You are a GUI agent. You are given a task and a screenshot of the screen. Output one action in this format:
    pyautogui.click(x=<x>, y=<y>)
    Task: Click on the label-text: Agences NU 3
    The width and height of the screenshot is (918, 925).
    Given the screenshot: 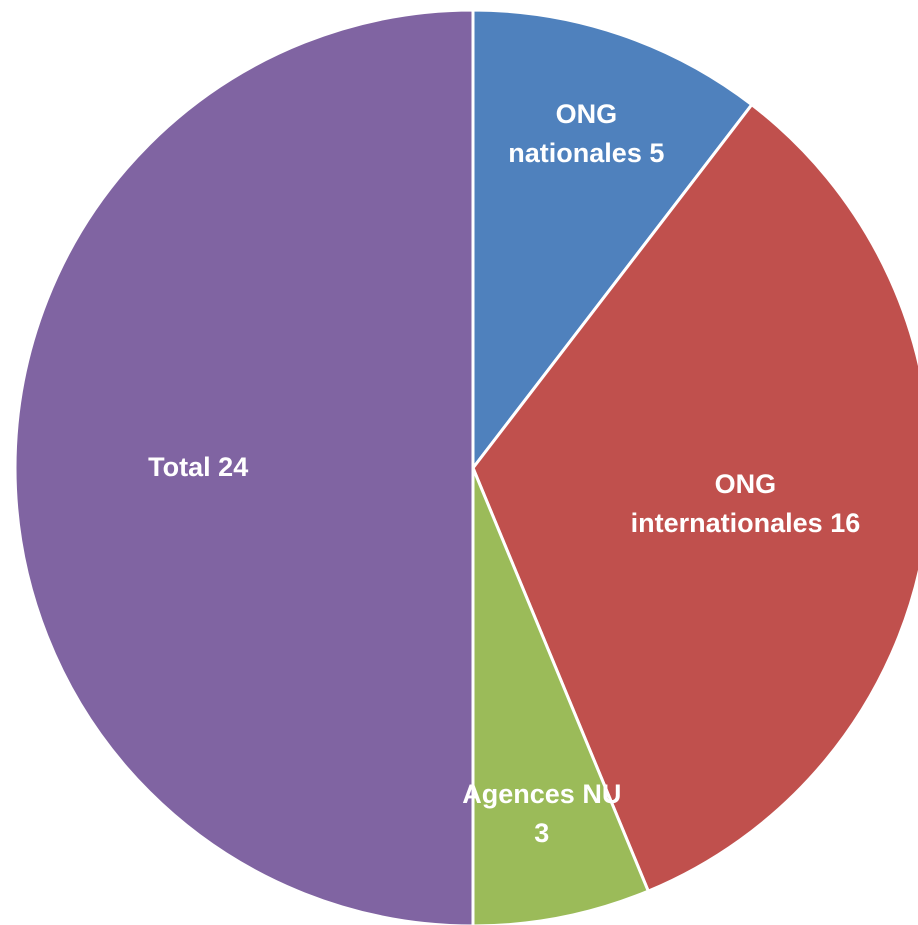 What is the action you would take?
    pyautogui.click(x=542, y=814)
    